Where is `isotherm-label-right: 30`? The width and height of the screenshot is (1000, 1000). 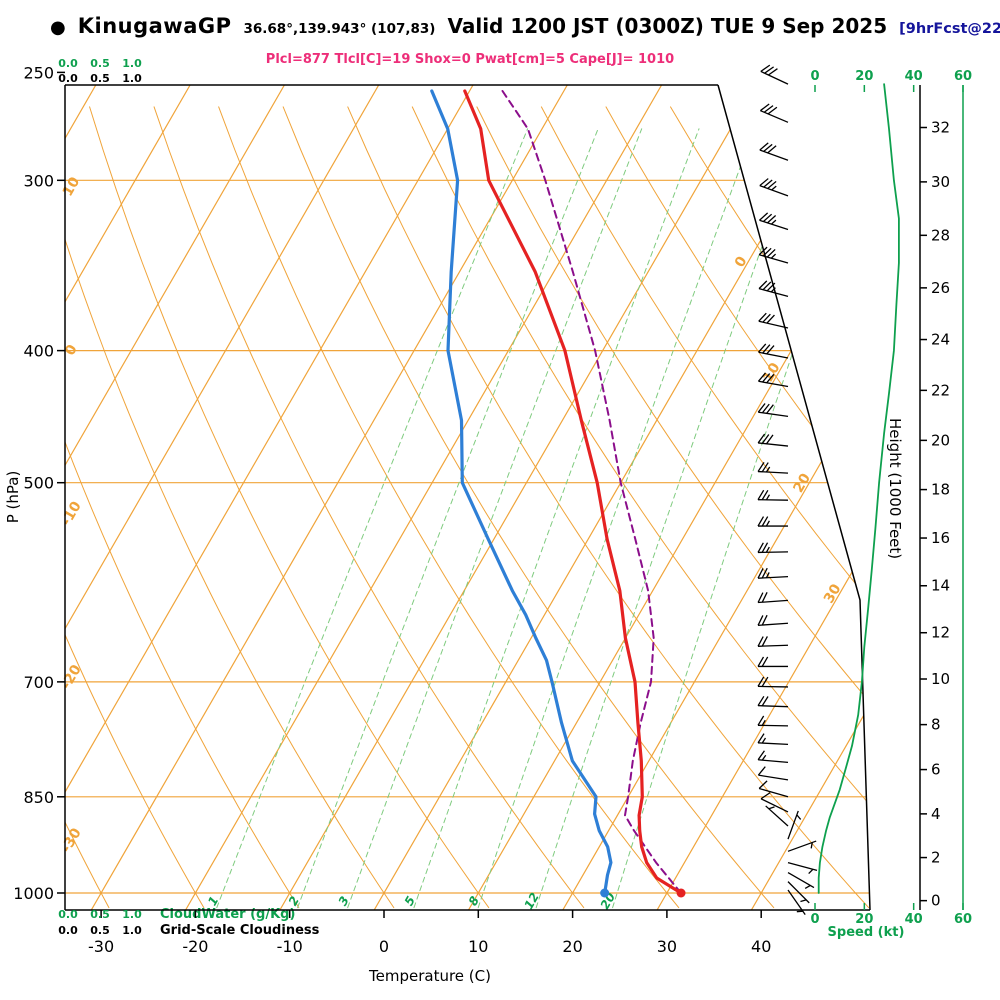
isotherm-label-right: 30 is located at coordinates (833, 593).